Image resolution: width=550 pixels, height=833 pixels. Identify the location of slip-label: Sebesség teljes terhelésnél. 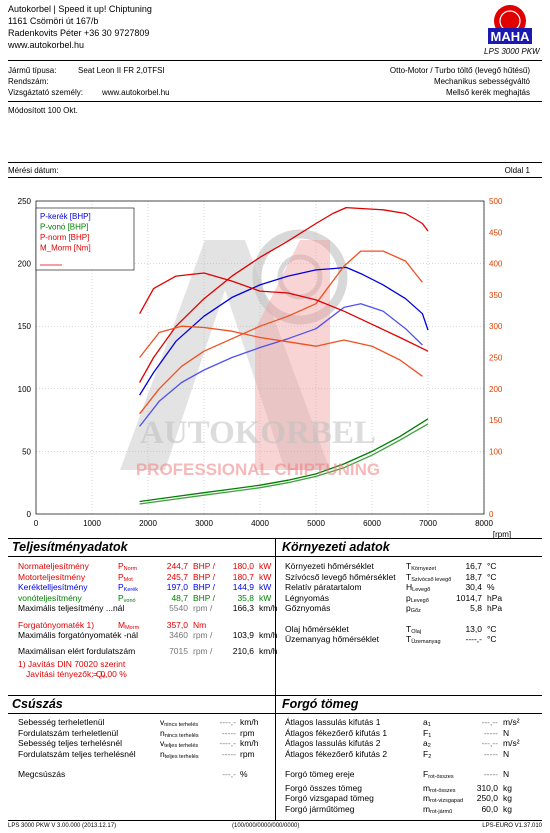
(70, 743).